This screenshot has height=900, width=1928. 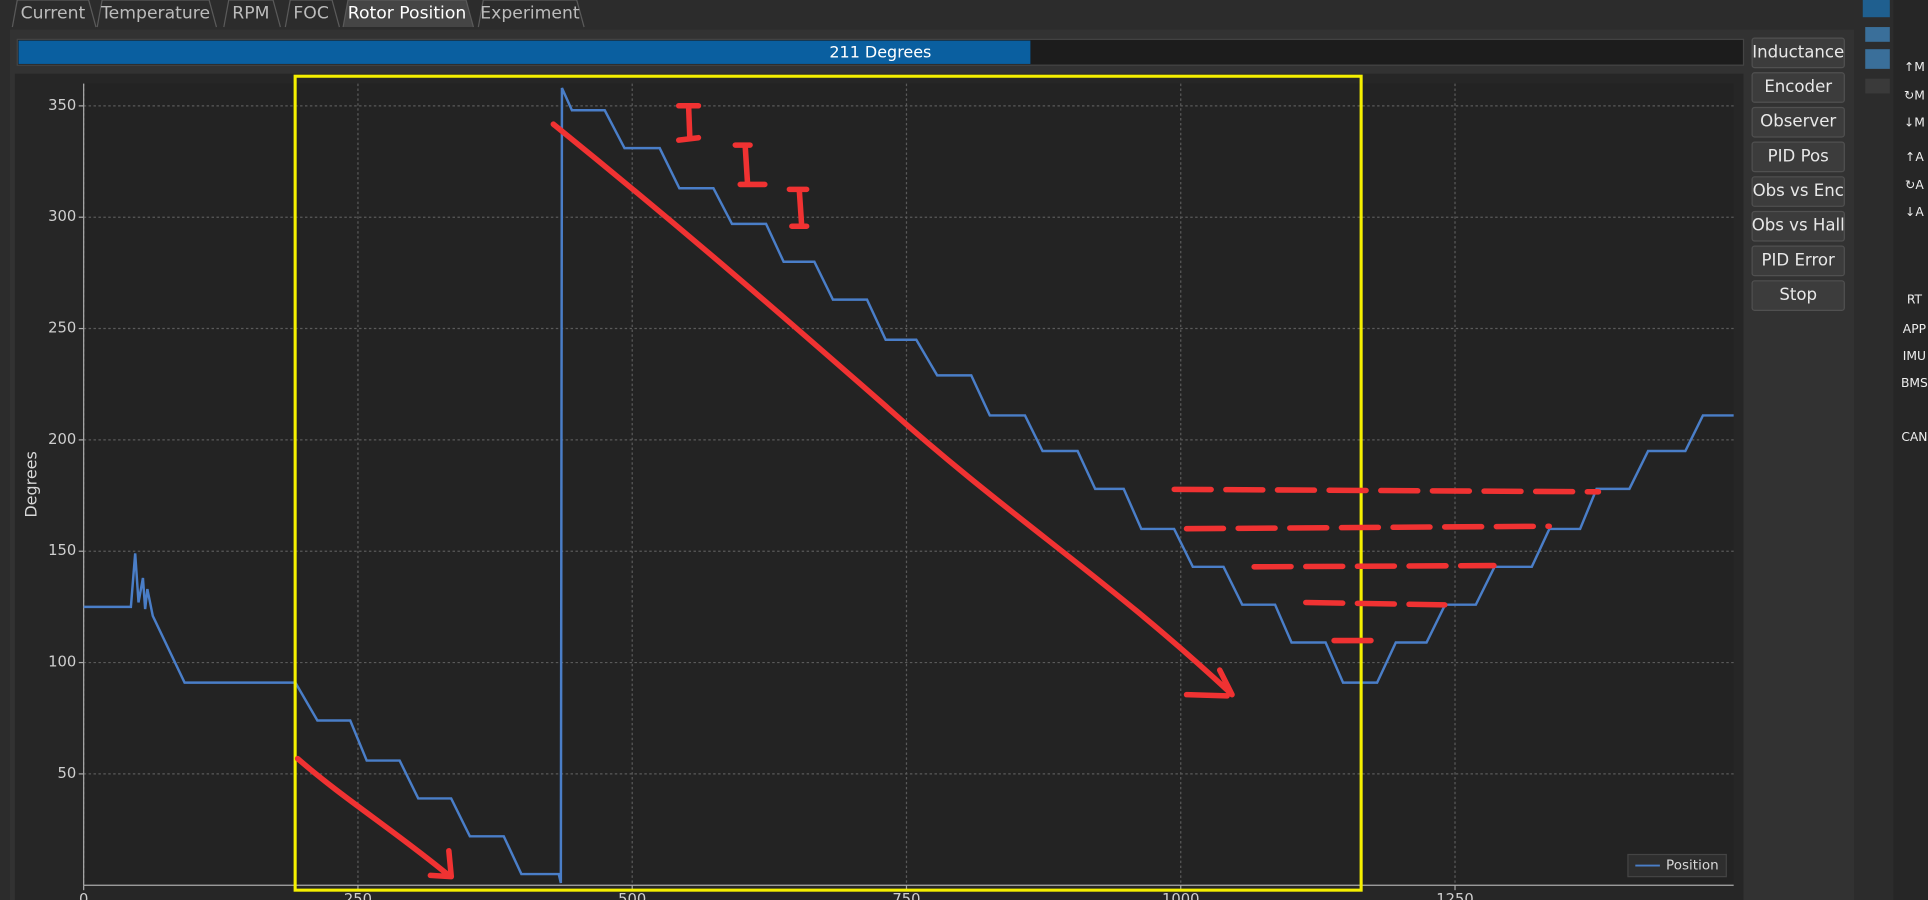 What do you see at coordinates (358, 895) in the screenshot?
I see `x-tick-label: 250` at bounding box center [358, 895].